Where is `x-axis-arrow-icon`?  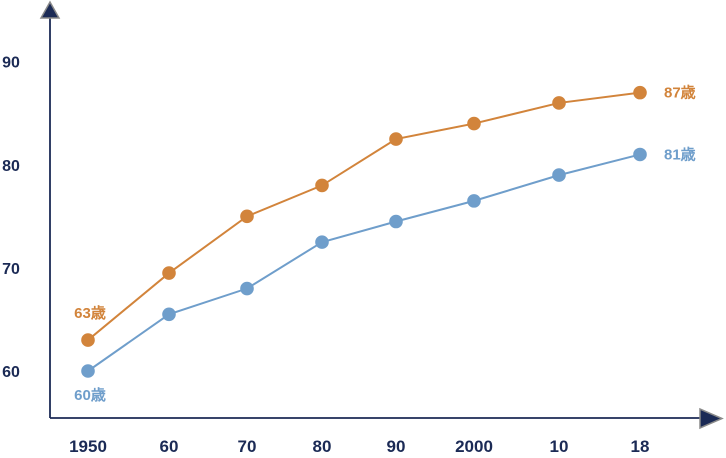 x-axis-arrow-icon is located at coordinates (711, 418).